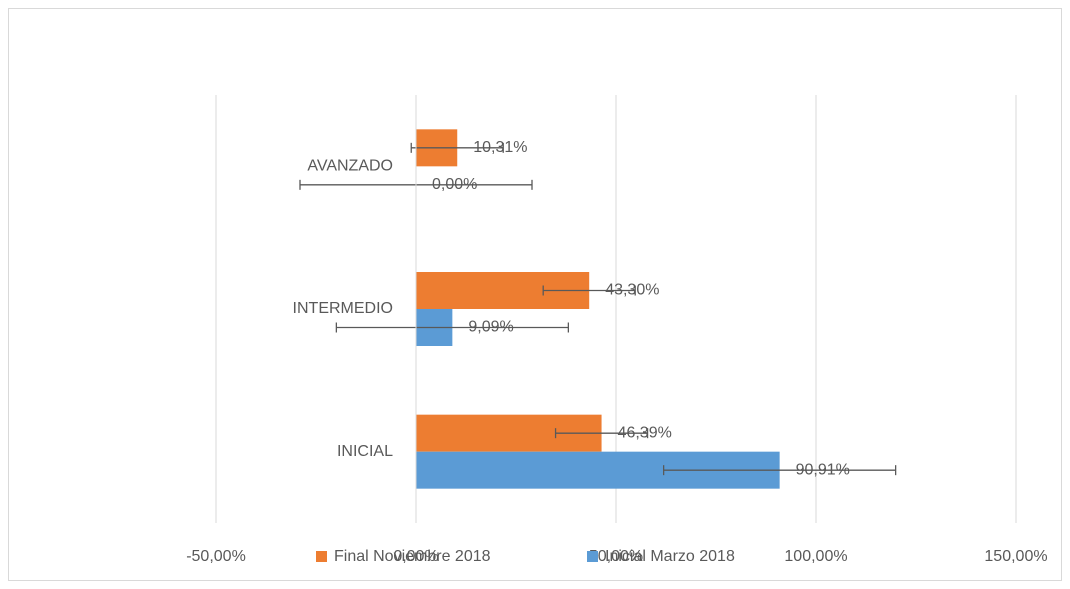  What do you see at coordinates (490, 327) in the screenshot?
I see `data-label: 9,09%` at bounding box center [490, 327].